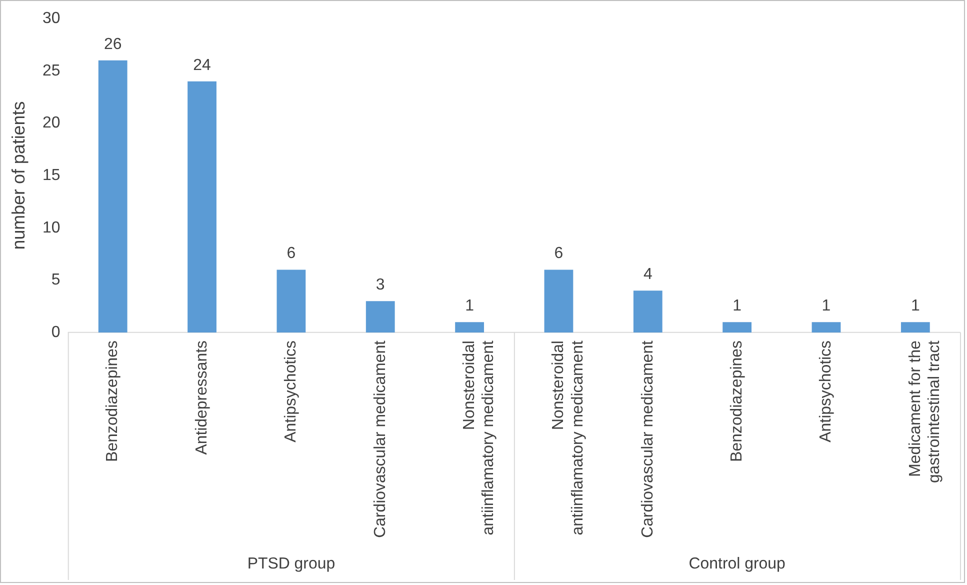 This screenshot has height=585, width=967. I want to click on data-label: 24, so click(202, 65).